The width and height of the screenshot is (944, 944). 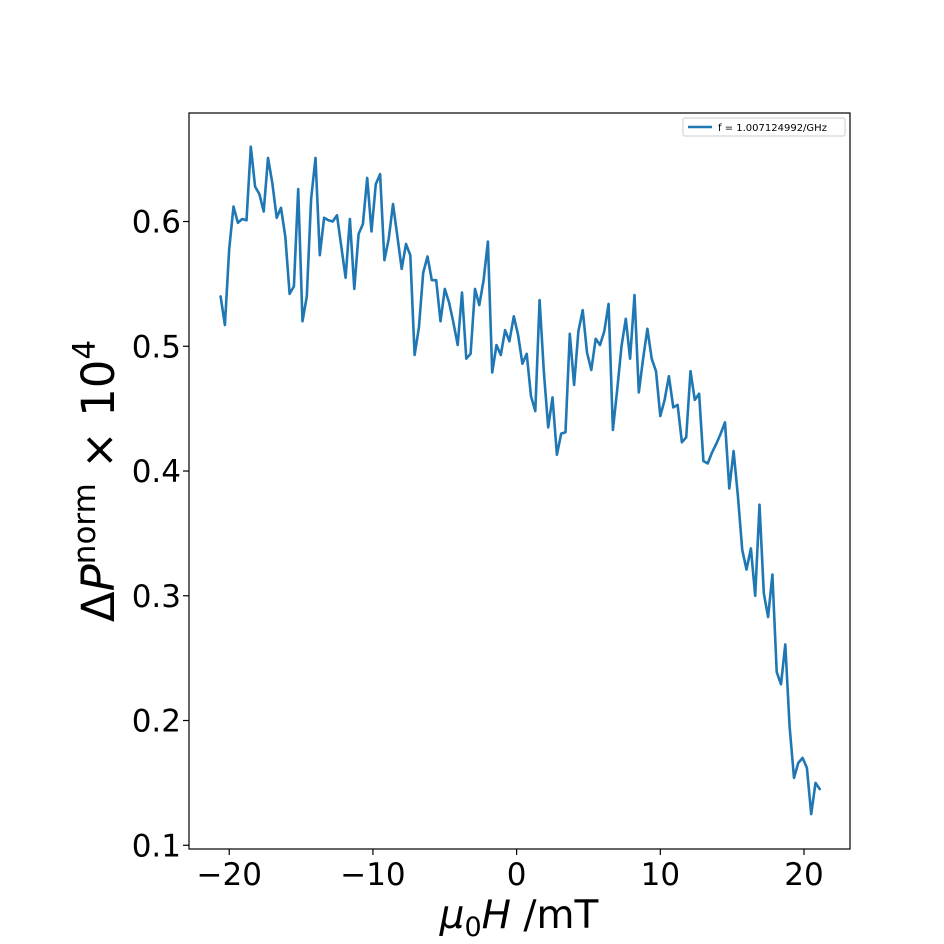 What do you see at coordinates (156, 597) in the screenshot?
I see `y-tick-label: 0.3` at bounding box center [156, 597].